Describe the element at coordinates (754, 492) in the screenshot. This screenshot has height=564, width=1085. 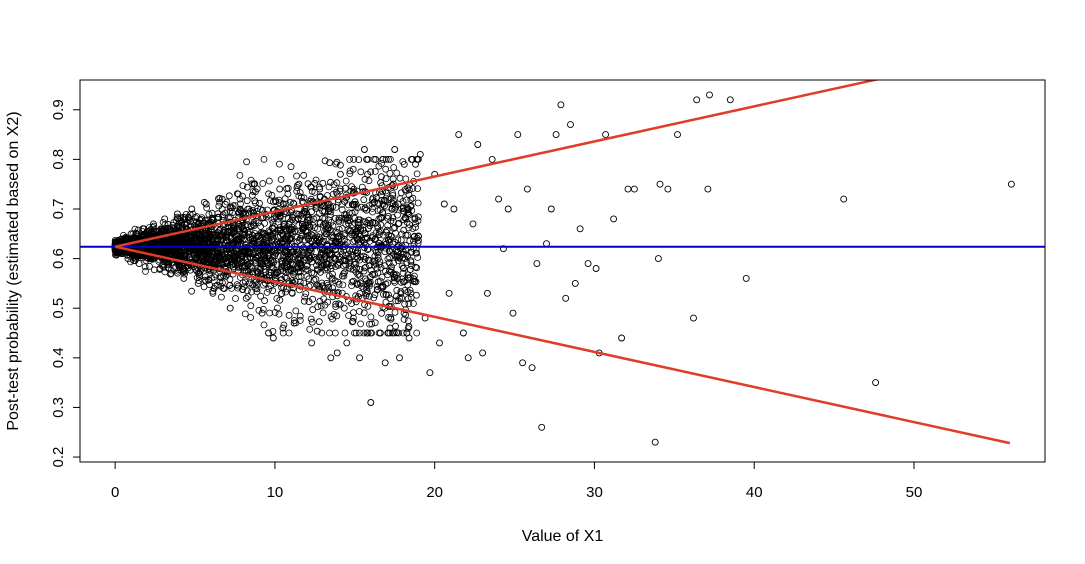
I see `x-tick-label: 40` at that location.